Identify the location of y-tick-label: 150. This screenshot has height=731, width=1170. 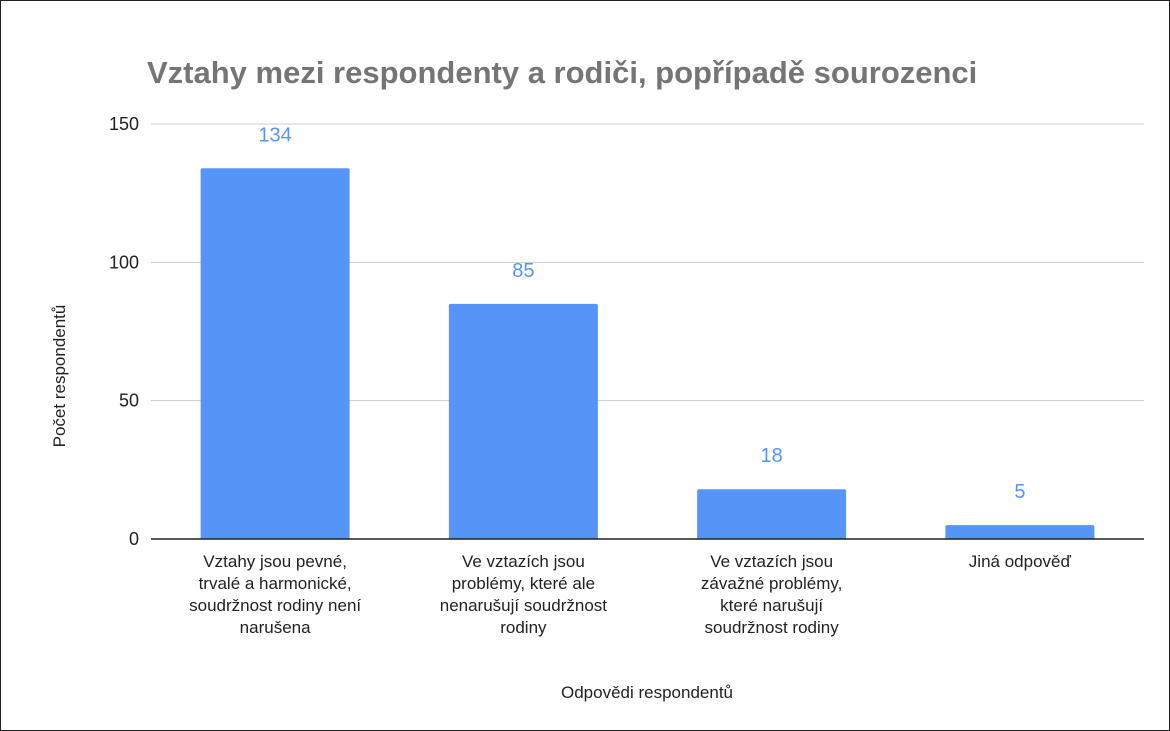
(124, 124).